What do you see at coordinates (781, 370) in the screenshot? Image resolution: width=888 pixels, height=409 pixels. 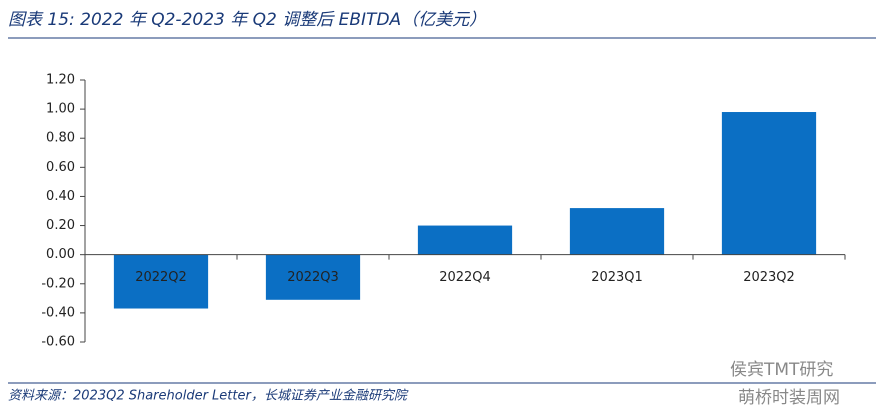 I see `watermark: 侯宾TMT研究` at bounding box center [781, 370].